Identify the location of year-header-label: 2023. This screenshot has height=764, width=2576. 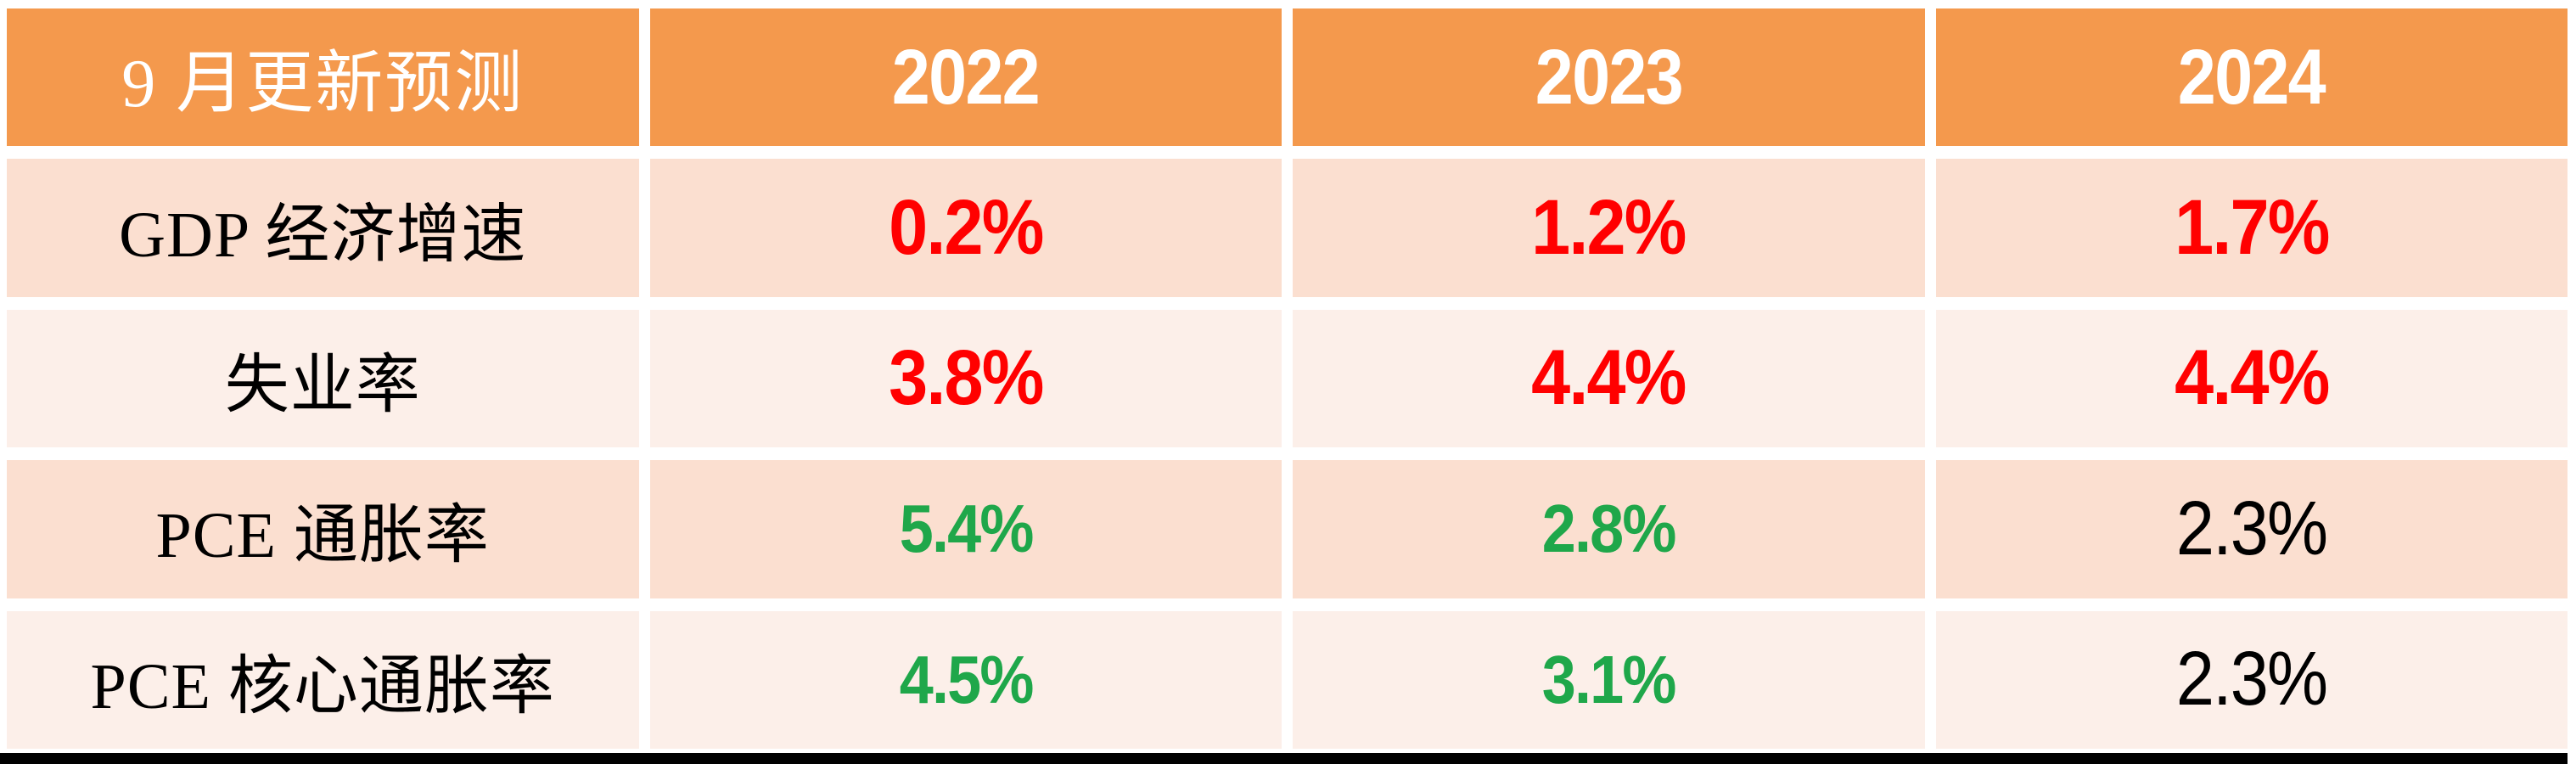
(1609, 77).